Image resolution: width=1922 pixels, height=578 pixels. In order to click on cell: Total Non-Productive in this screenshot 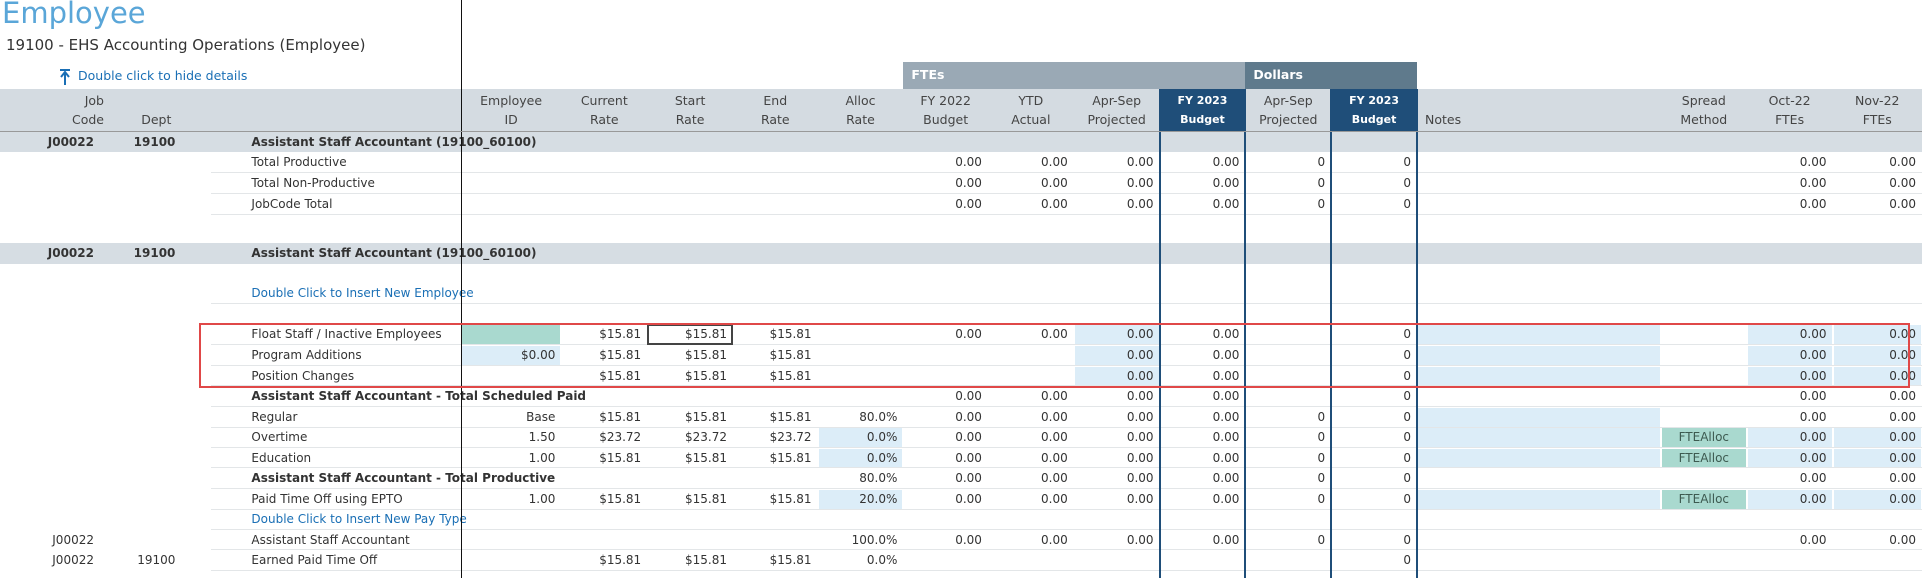, I will do `click(313, 183)`.